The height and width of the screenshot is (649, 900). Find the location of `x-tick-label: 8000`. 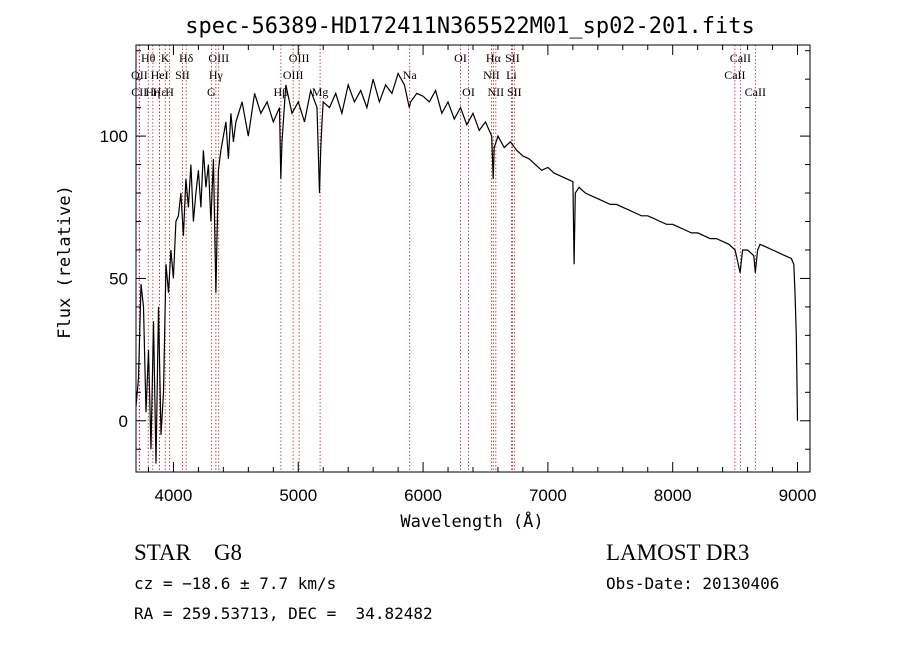

x-tick-label: 8000 is located at coordinates (673, 495).